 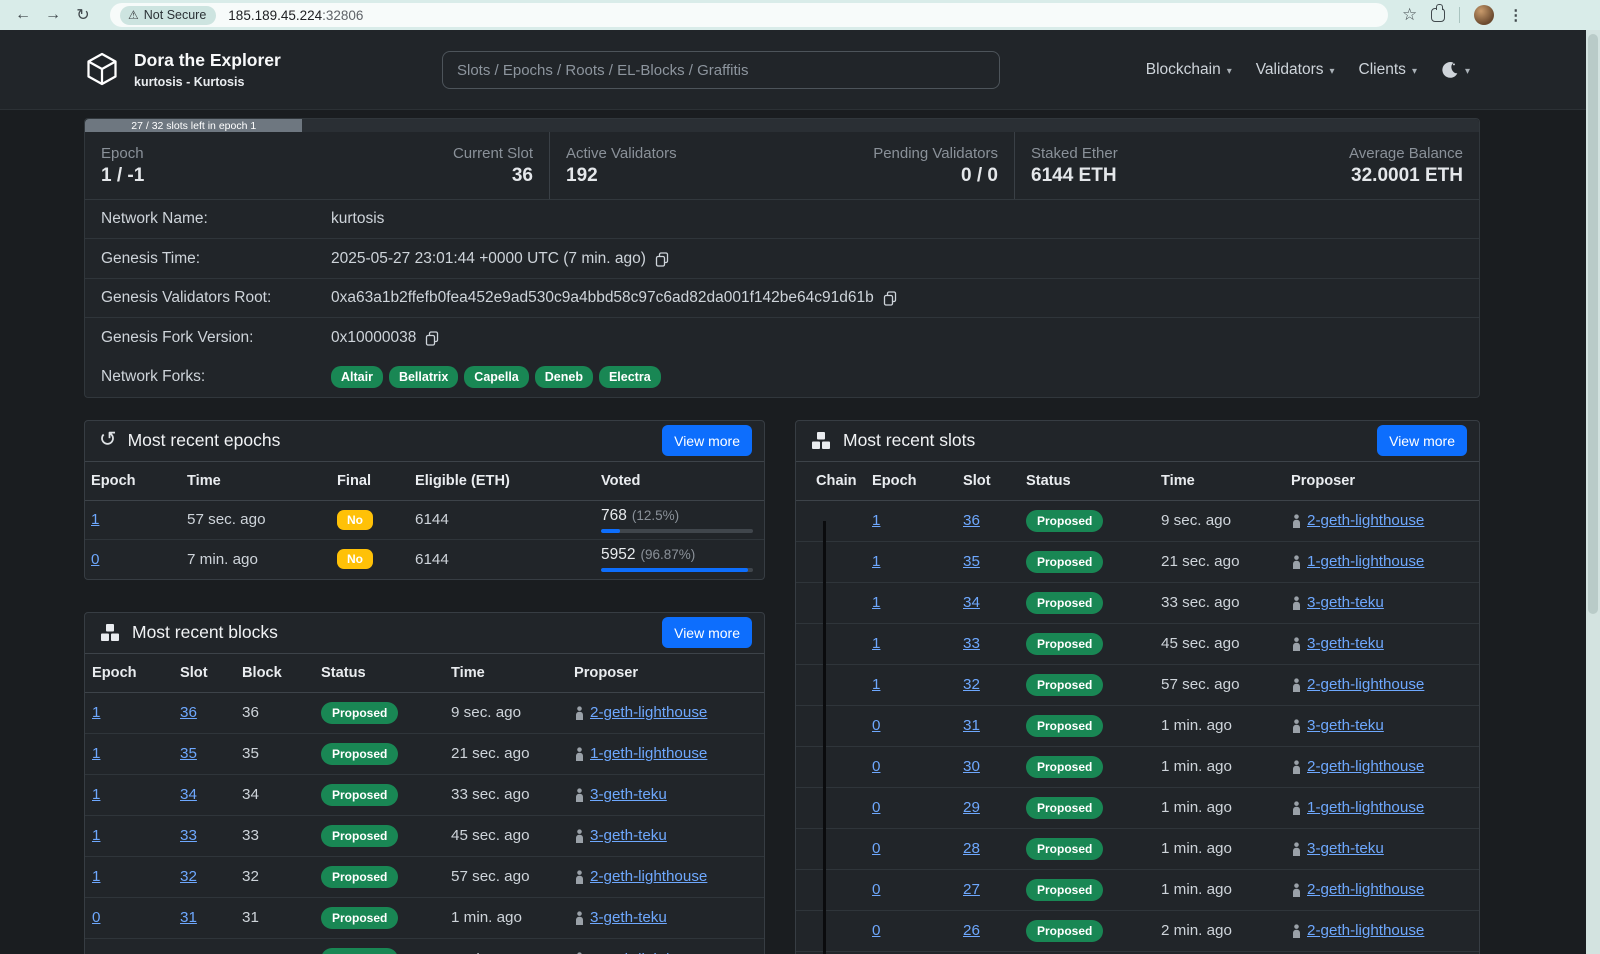 What do you see at coordinates (971, 890) in the screenshot?
I see `slot-link: 27` at bounding box center [971, 890].